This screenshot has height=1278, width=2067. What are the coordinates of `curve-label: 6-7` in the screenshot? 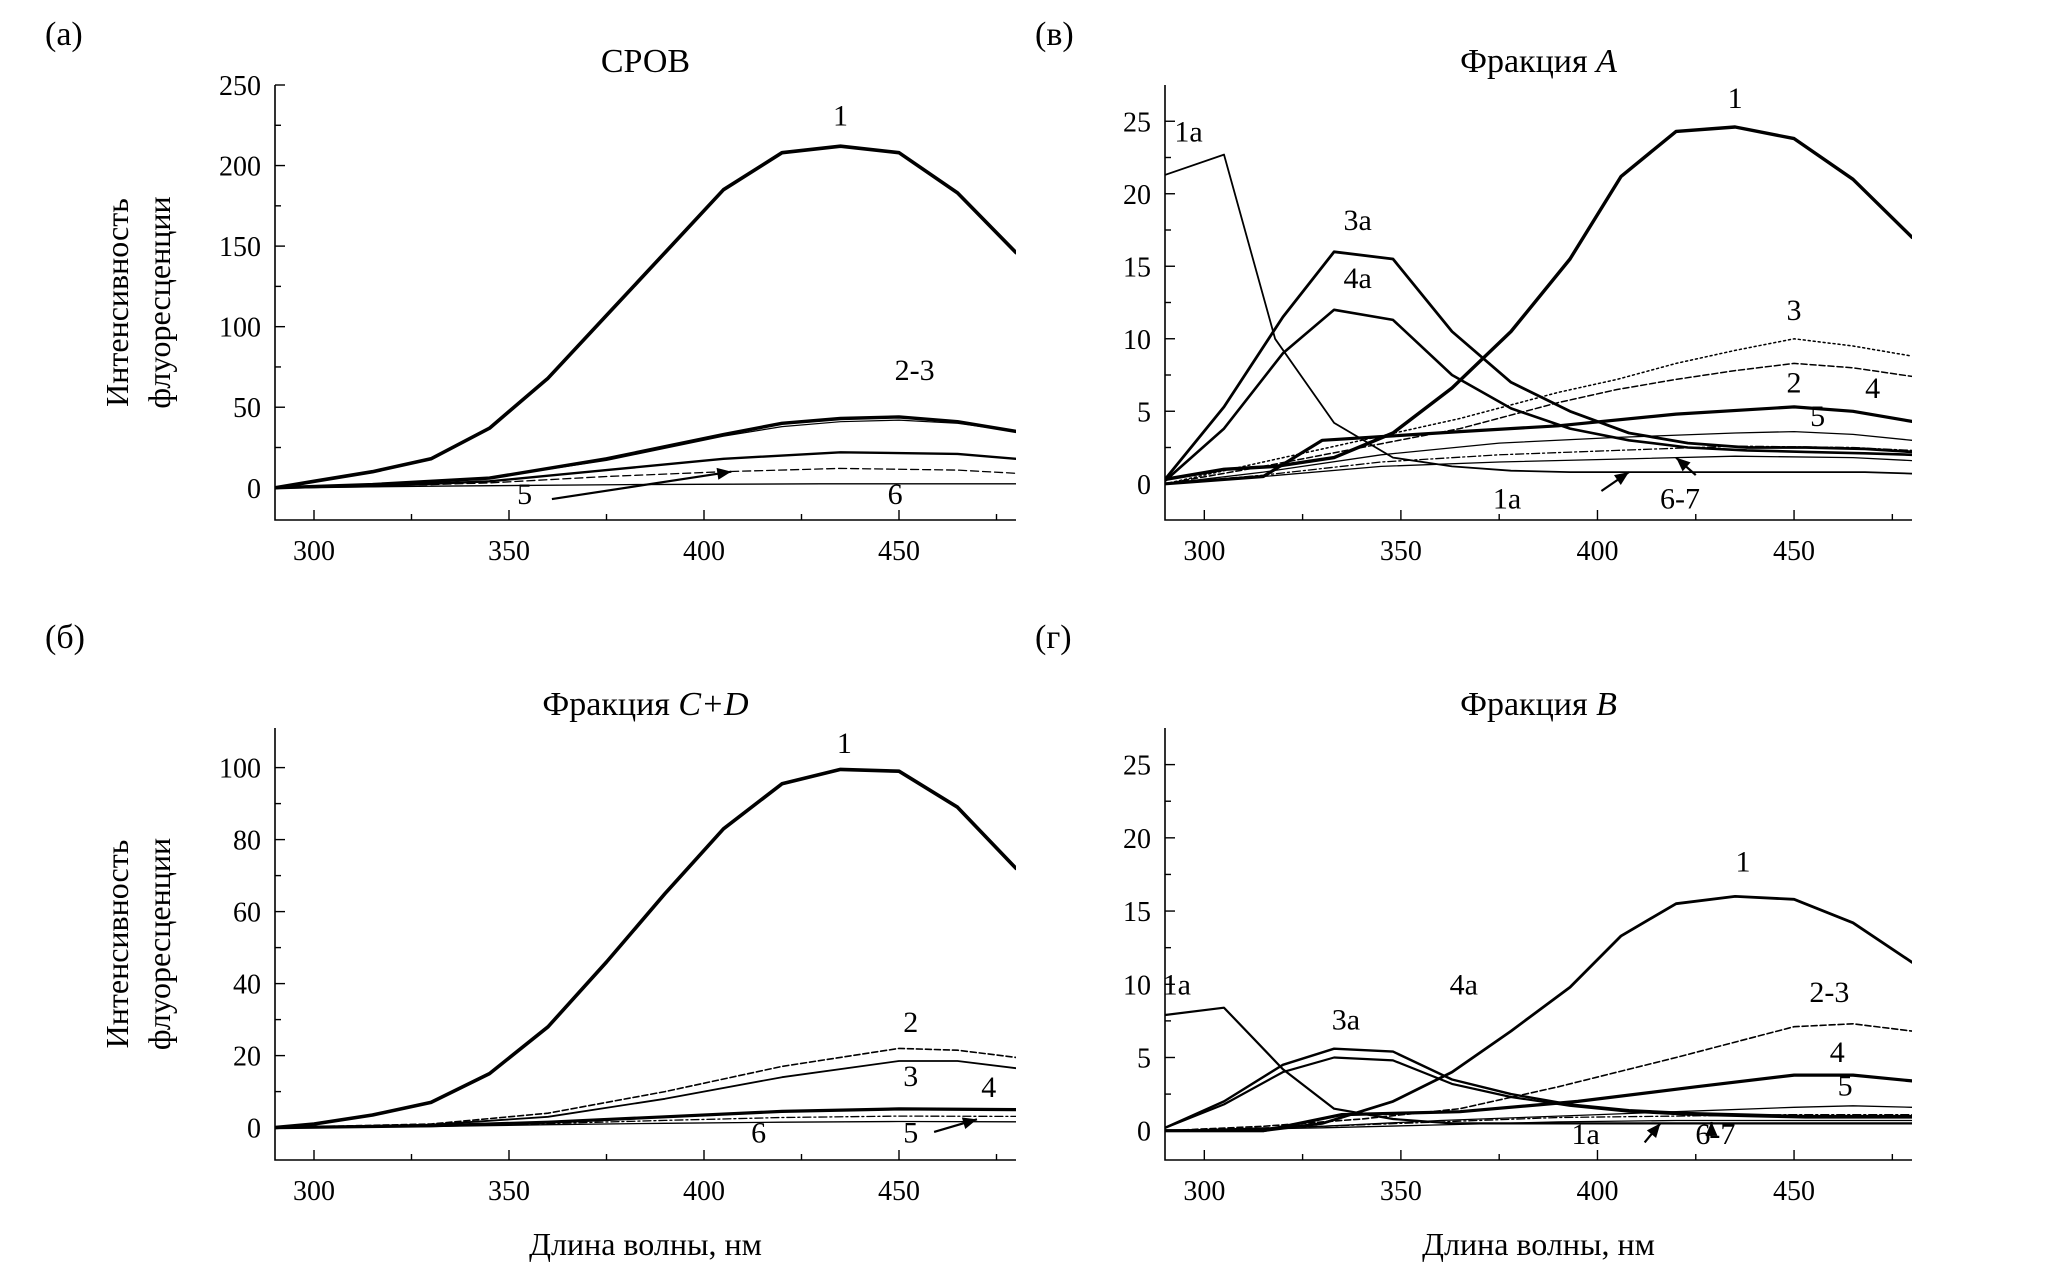 It's located at (1680, 498).